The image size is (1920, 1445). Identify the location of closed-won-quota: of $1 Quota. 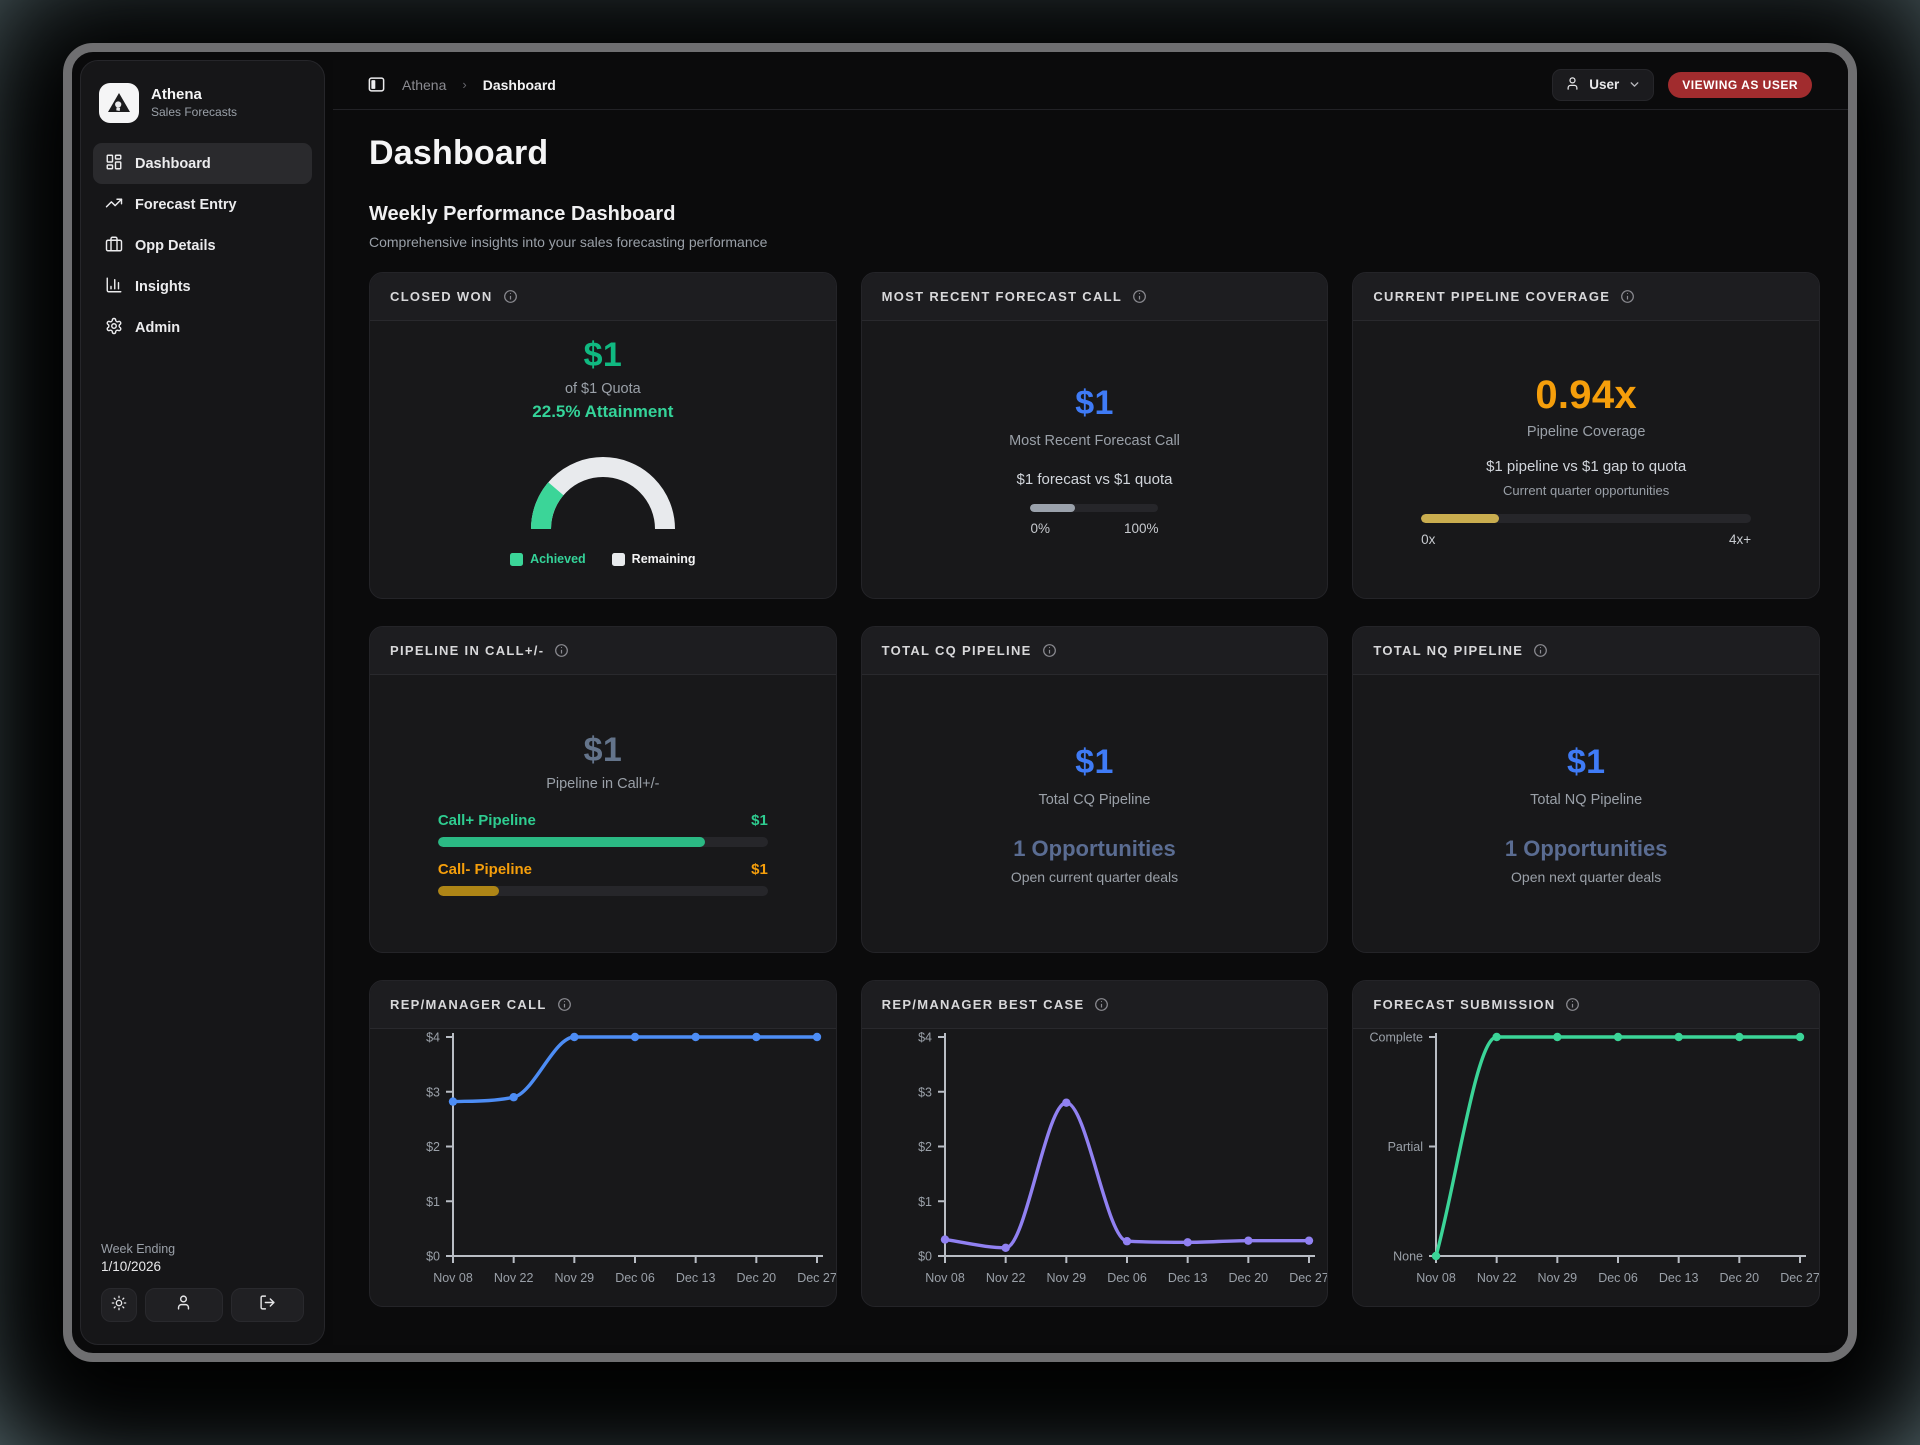
(602, 389).